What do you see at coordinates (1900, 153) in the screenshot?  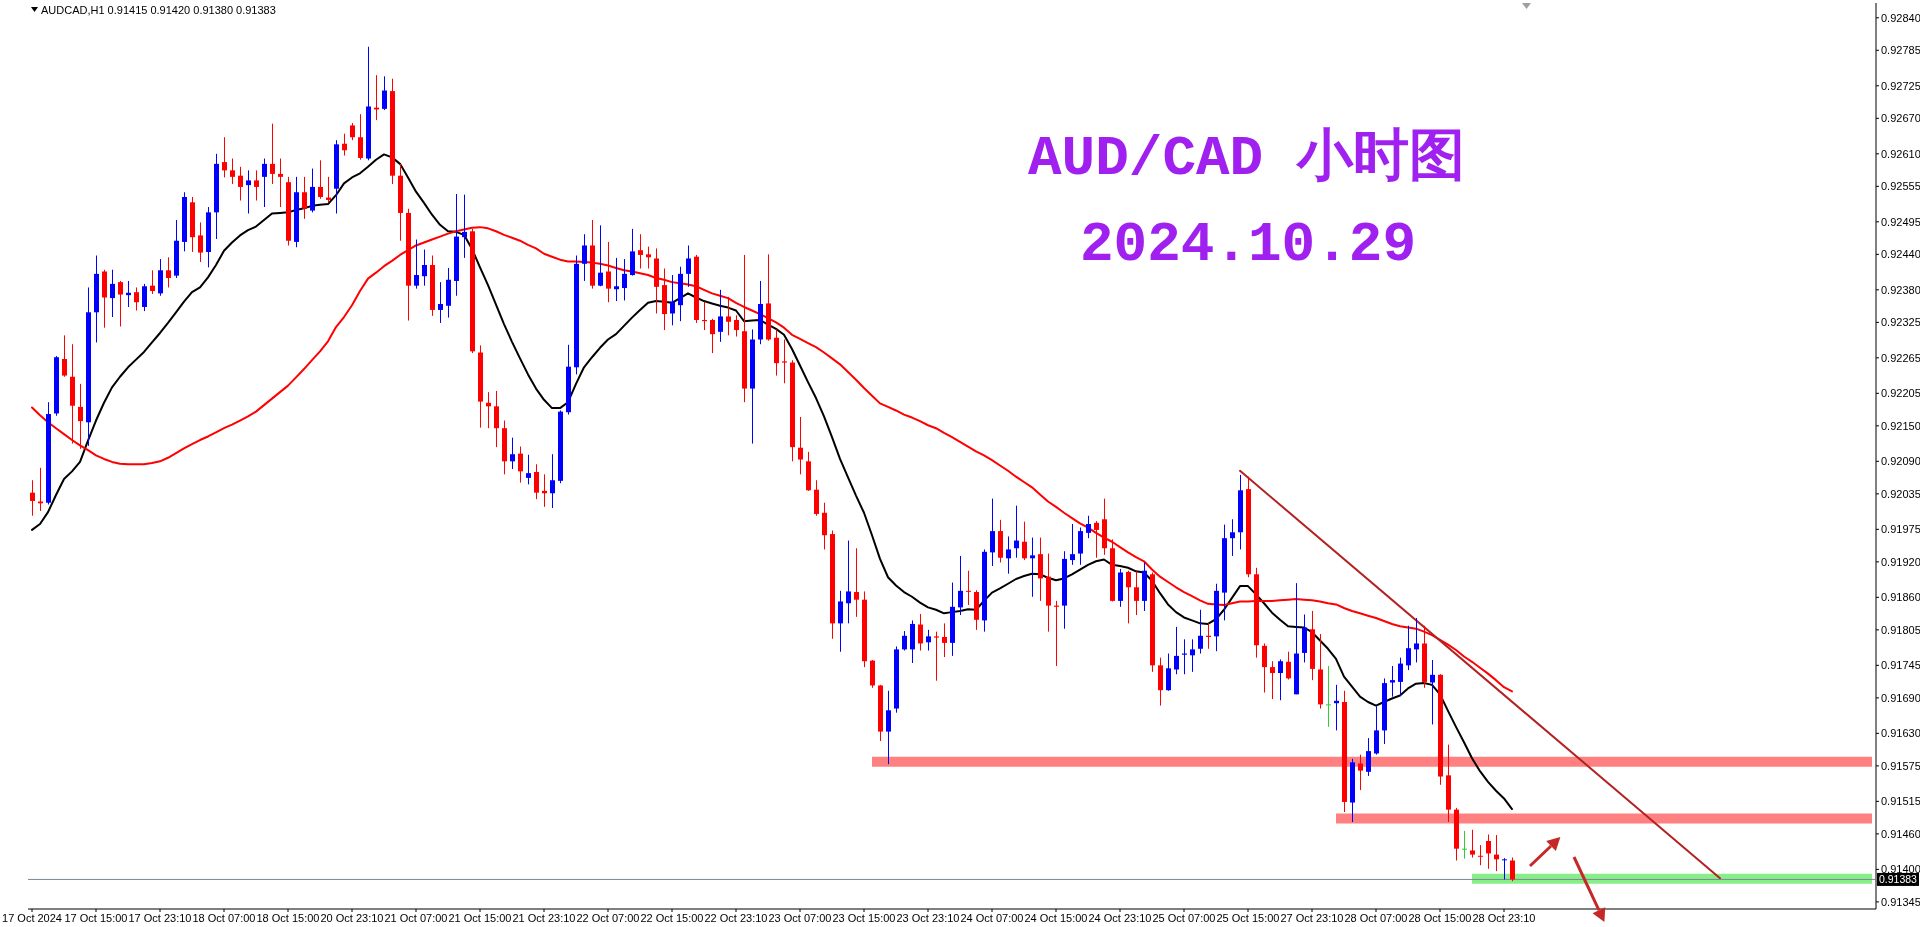 I see `y-tick-label: 0.92610` at bounding box center [1900, 153].